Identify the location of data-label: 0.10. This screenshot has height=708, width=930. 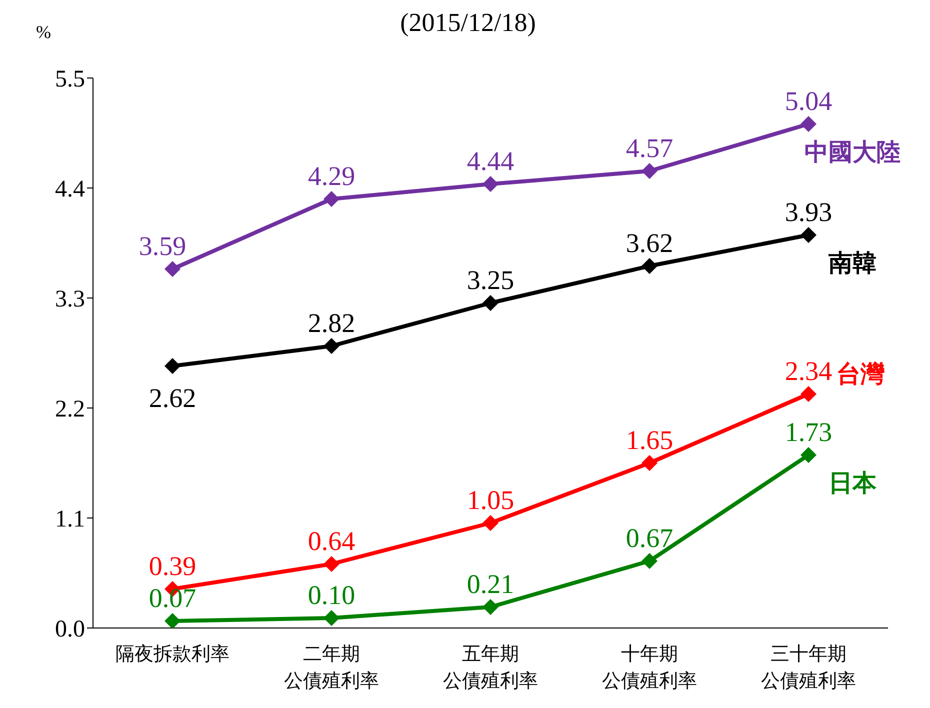
(332, 595).